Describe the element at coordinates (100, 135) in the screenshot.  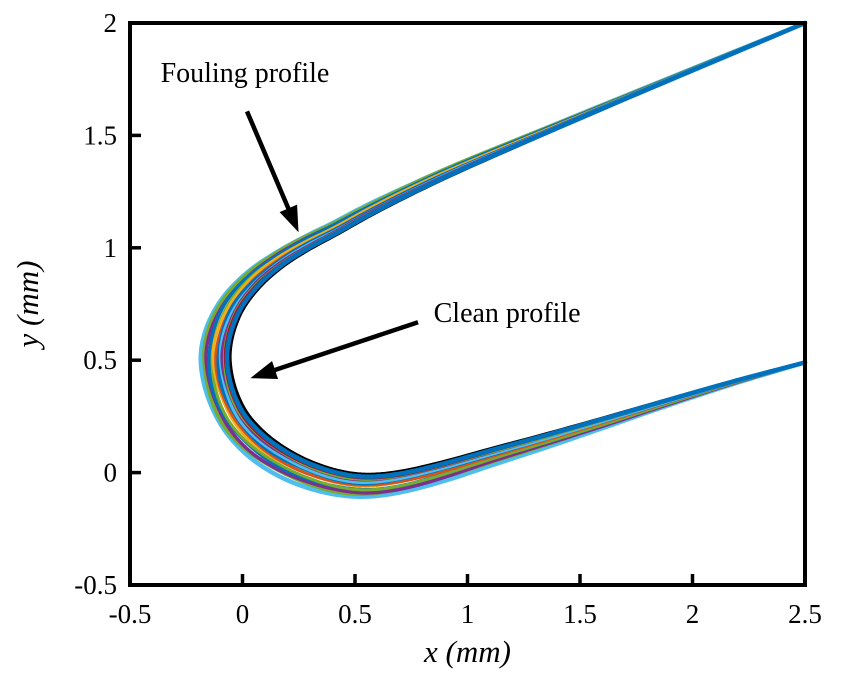
I see `y-tick-label: 1.5` at that location.